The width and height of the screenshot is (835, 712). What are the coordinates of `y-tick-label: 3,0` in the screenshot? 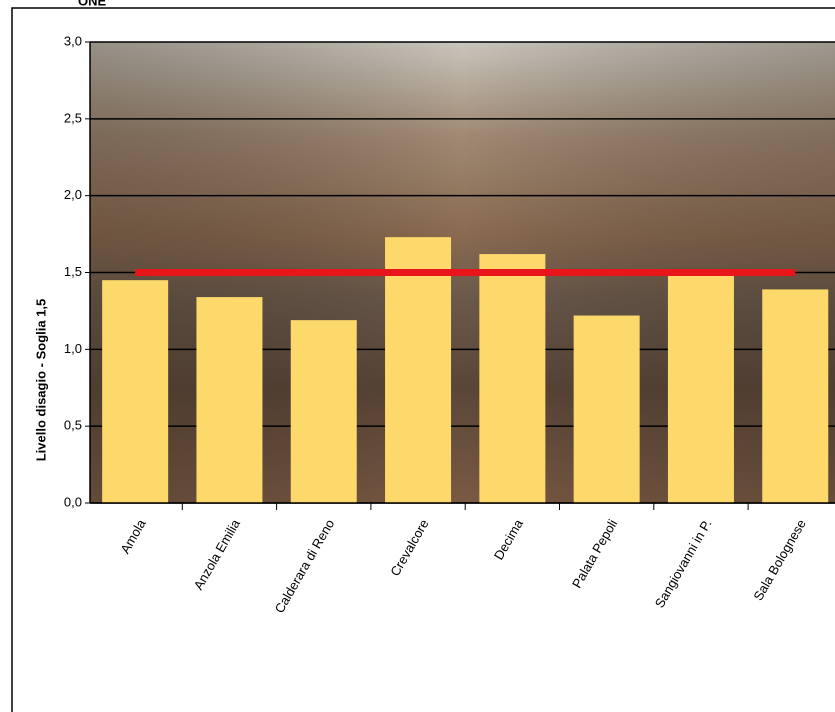 It's located at (73, 40).